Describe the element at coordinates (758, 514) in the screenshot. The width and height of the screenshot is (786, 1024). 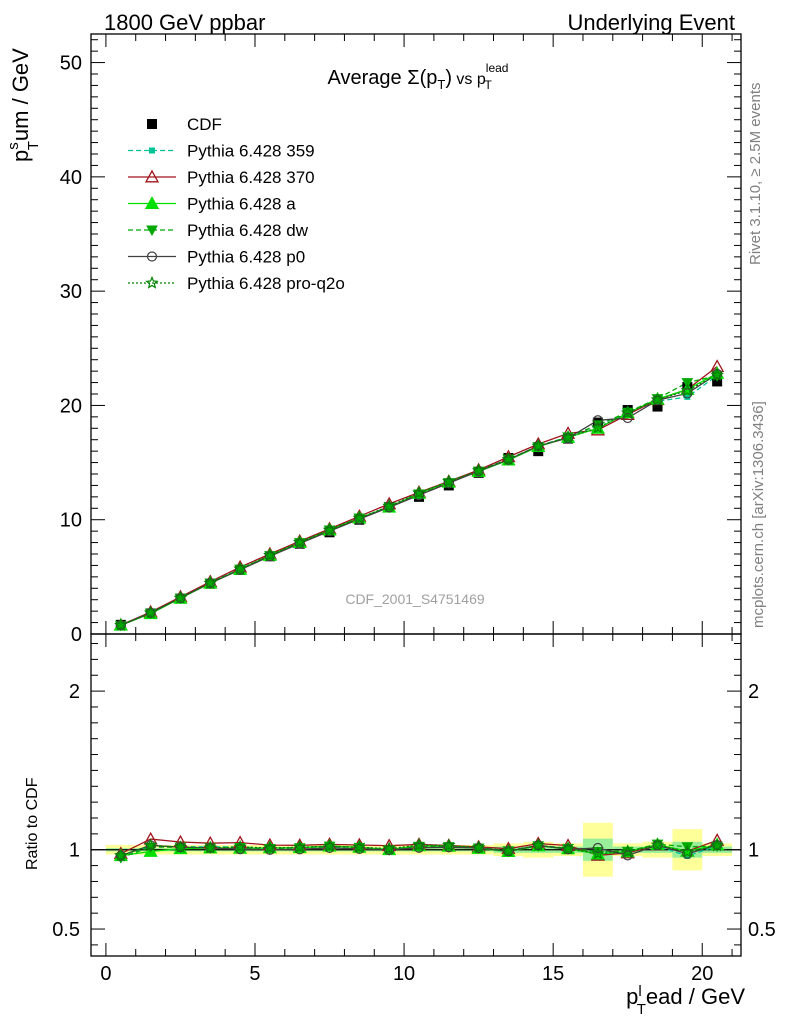
I see `mcplots-label: mcplots.cern.ch [arXiv:1306.3436]` at that location.